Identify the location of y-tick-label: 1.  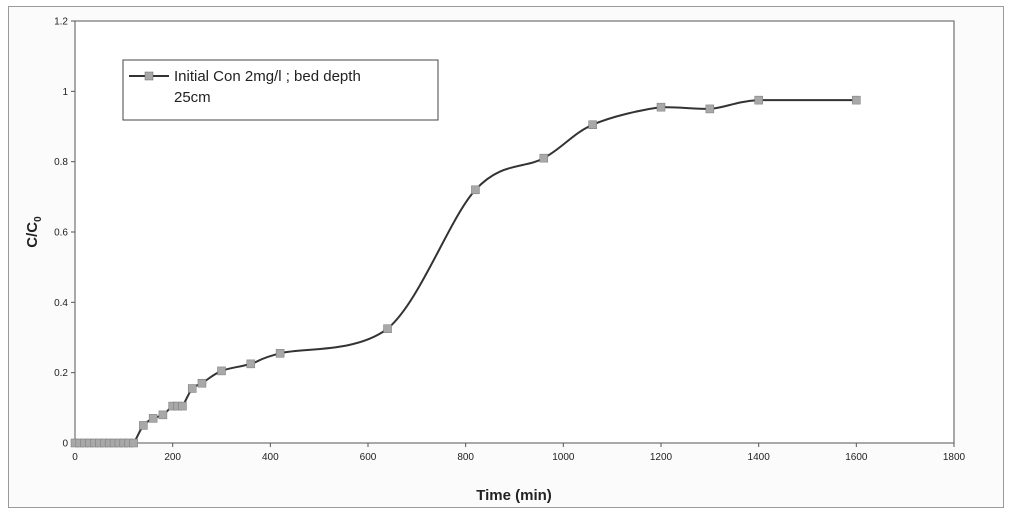
(65, 92).